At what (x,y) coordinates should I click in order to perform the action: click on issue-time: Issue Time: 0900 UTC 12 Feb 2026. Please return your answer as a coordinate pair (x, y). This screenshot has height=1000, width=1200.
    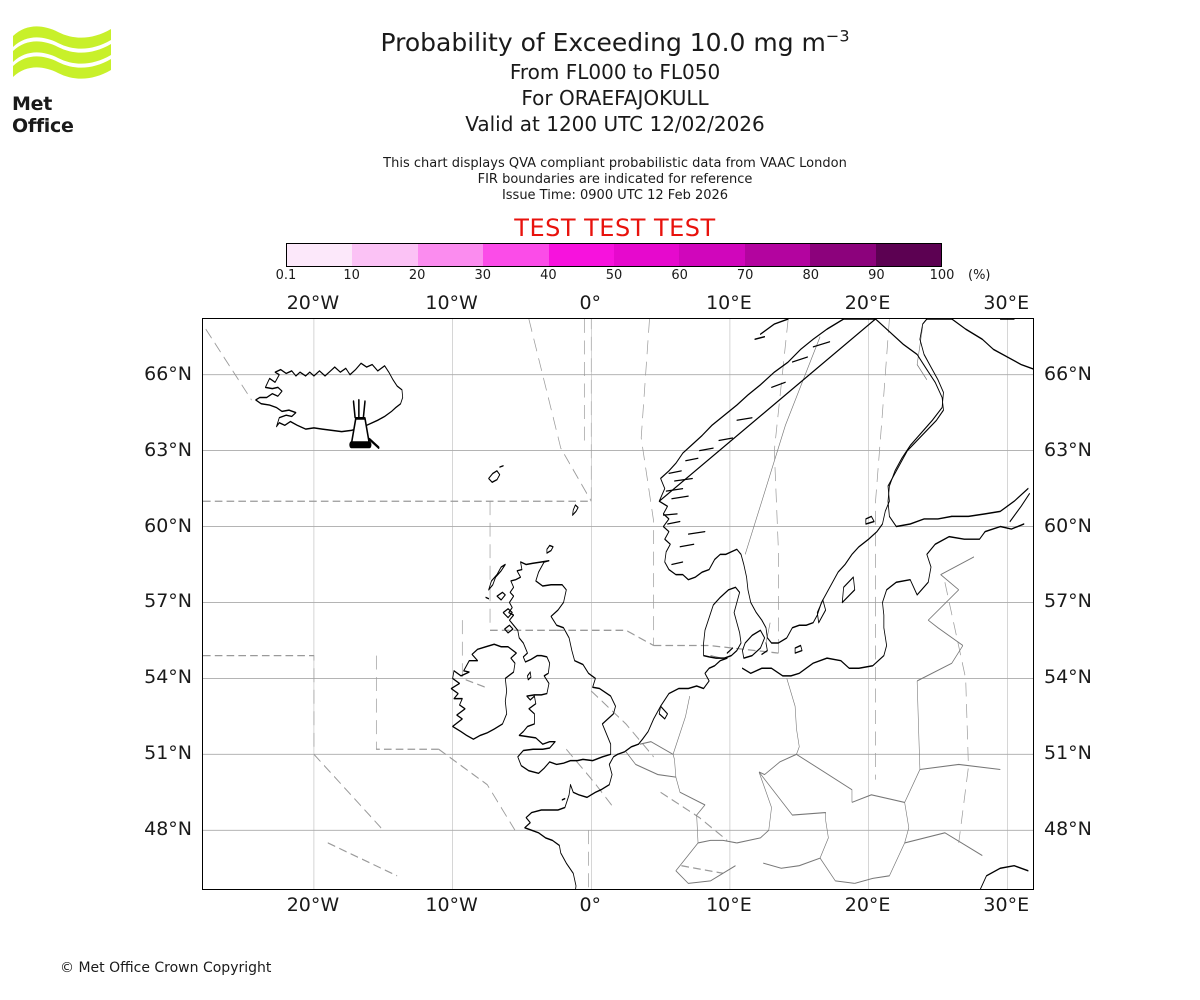
    Looking at the image, I should click on (615, 195).